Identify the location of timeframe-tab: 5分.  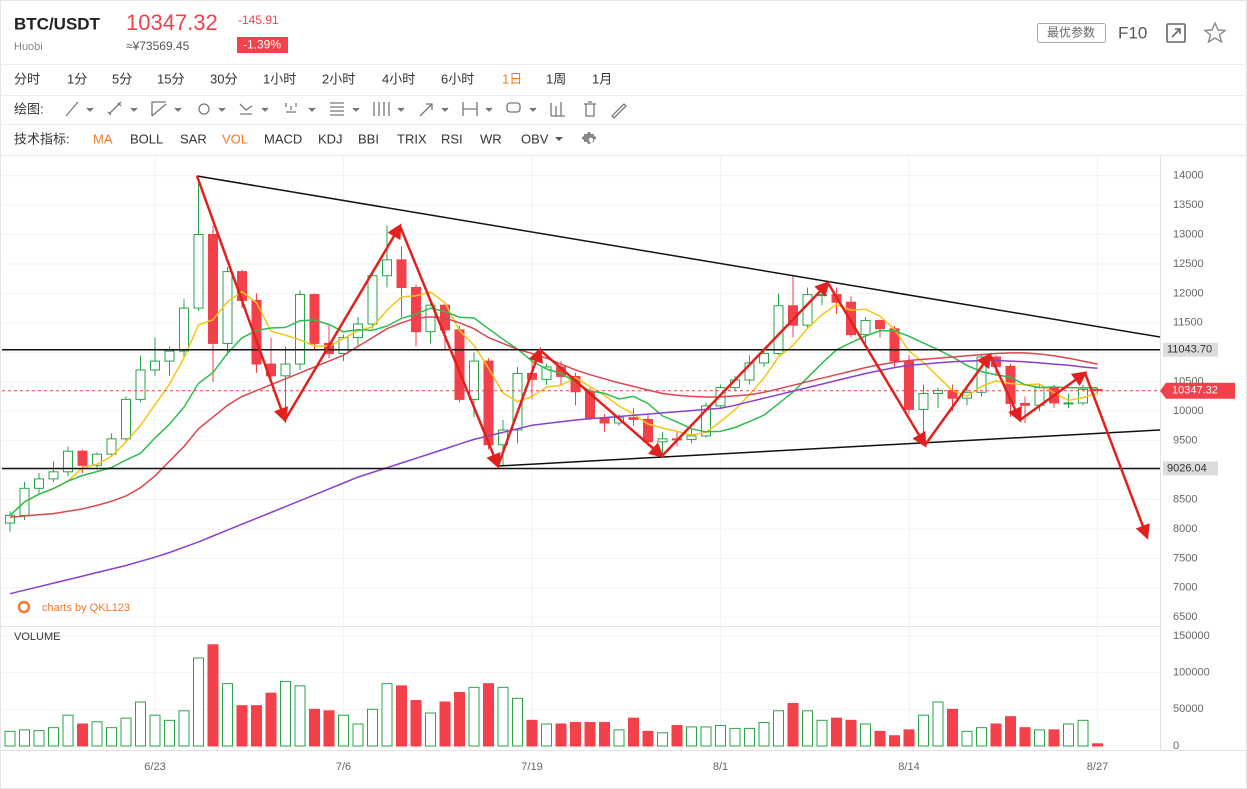
(122, 78).